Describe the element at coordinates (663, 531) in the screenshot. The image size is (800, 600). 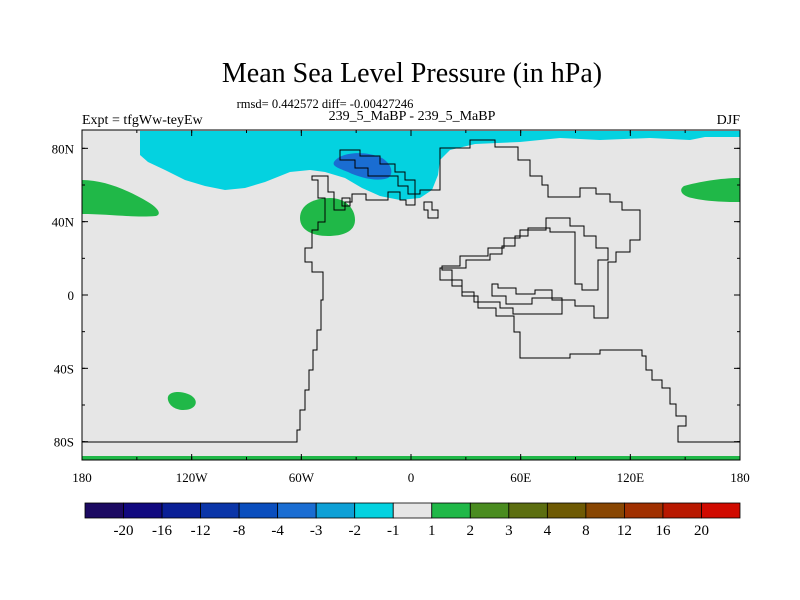
I see `colorbar-label: 16` at that location.